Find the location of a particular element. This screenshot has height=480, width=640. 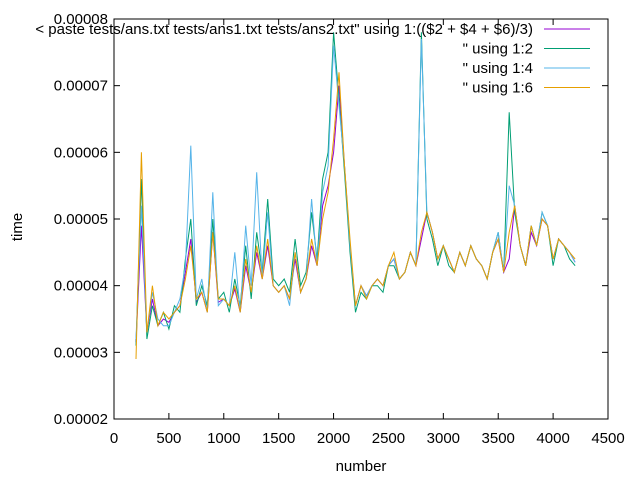

x-tick-label: 1500 is located at coordinates (278, 438).